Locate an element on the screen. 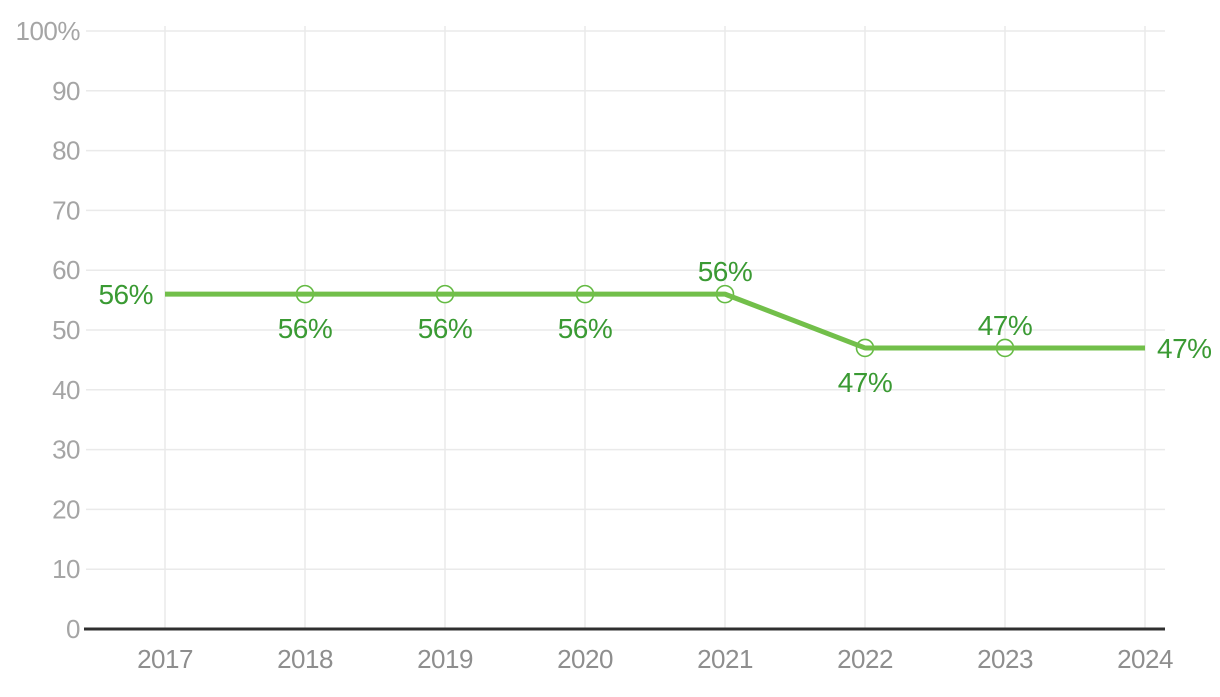  x-tick-label: 2021 is located at coordinates (725, 659).